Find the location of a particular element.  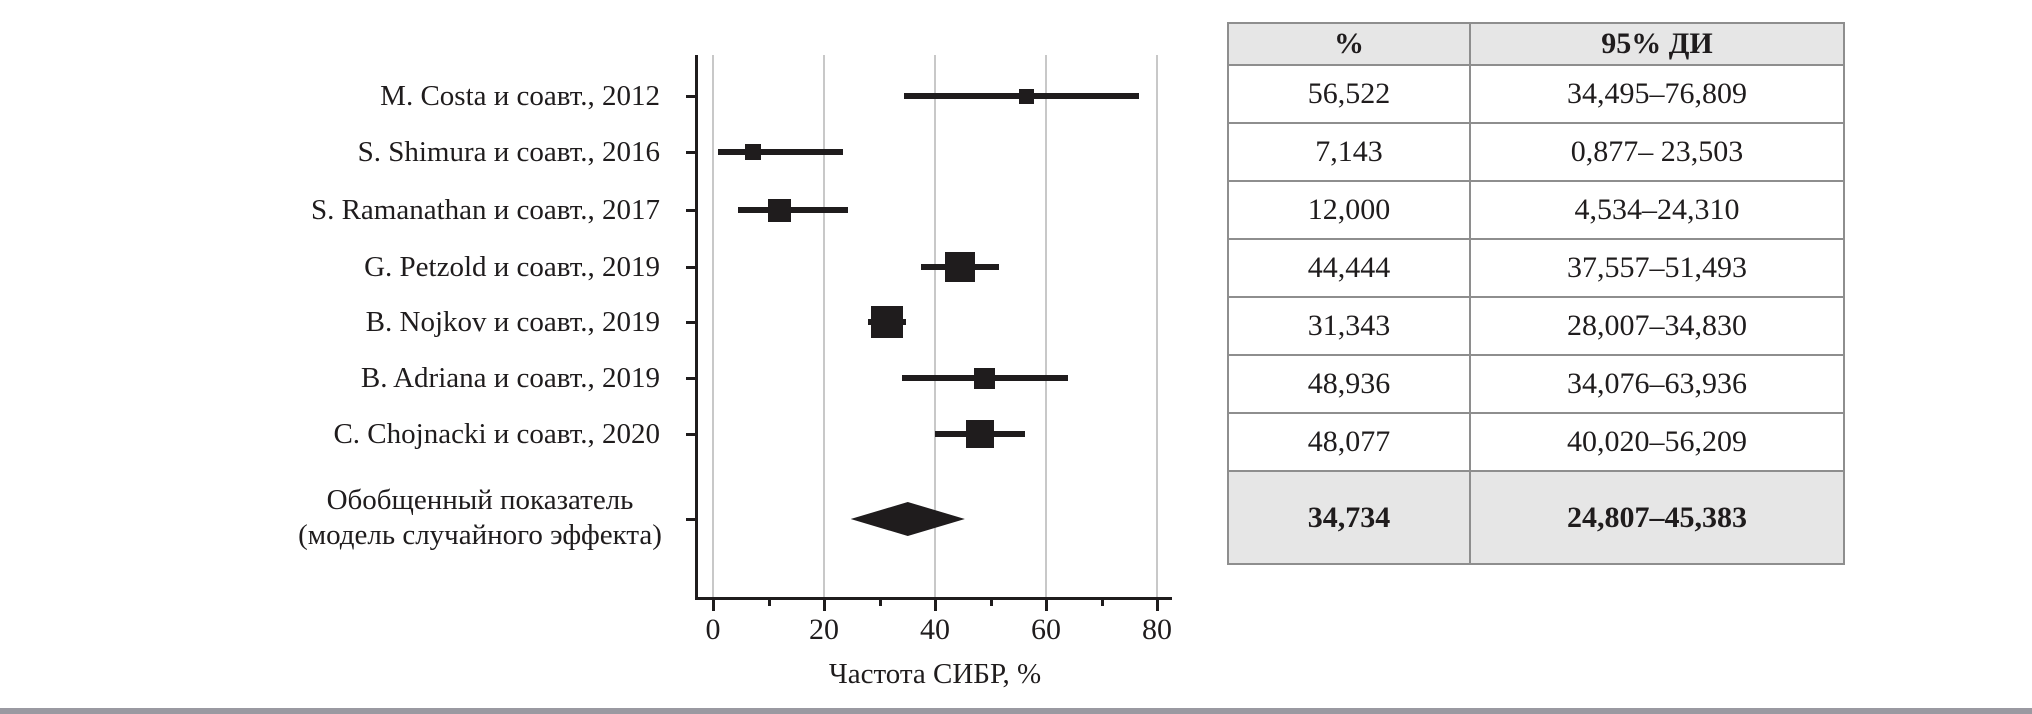

table-row: 44,444 37,557–51,493 is located at coordinates (1536, 268).